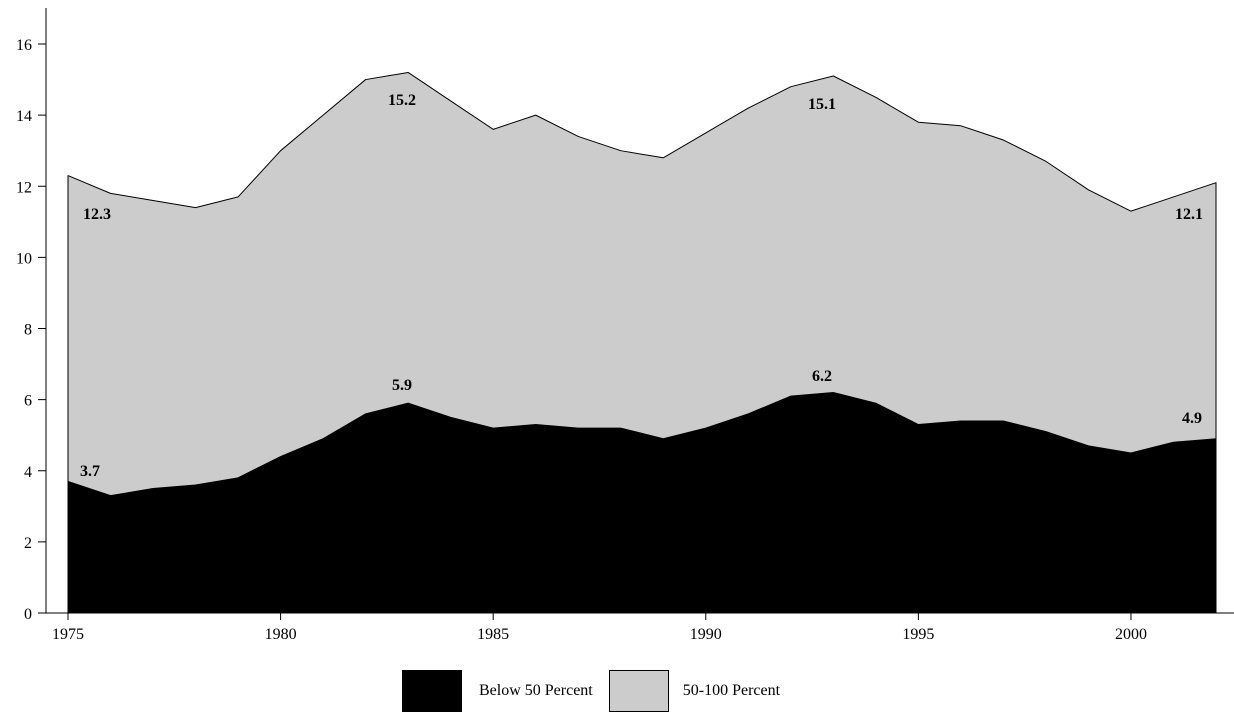 This screenshot has width=1234, height=712. Describe the element at coordinates (28, 472) in the screenshot. I see `y-tick-label: 4` at that location.